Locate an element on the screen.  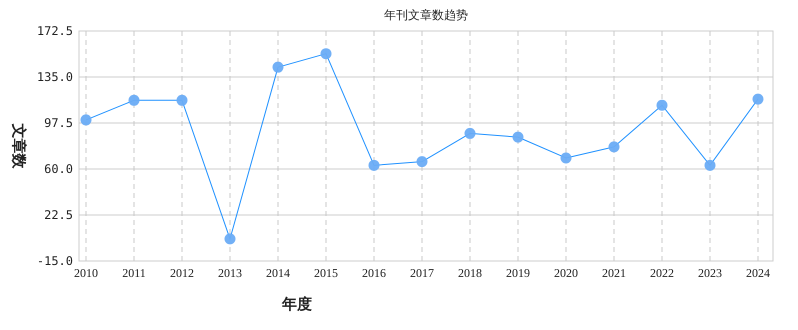
y-tick-label: 60.0 is located at coordinates (58, 169).